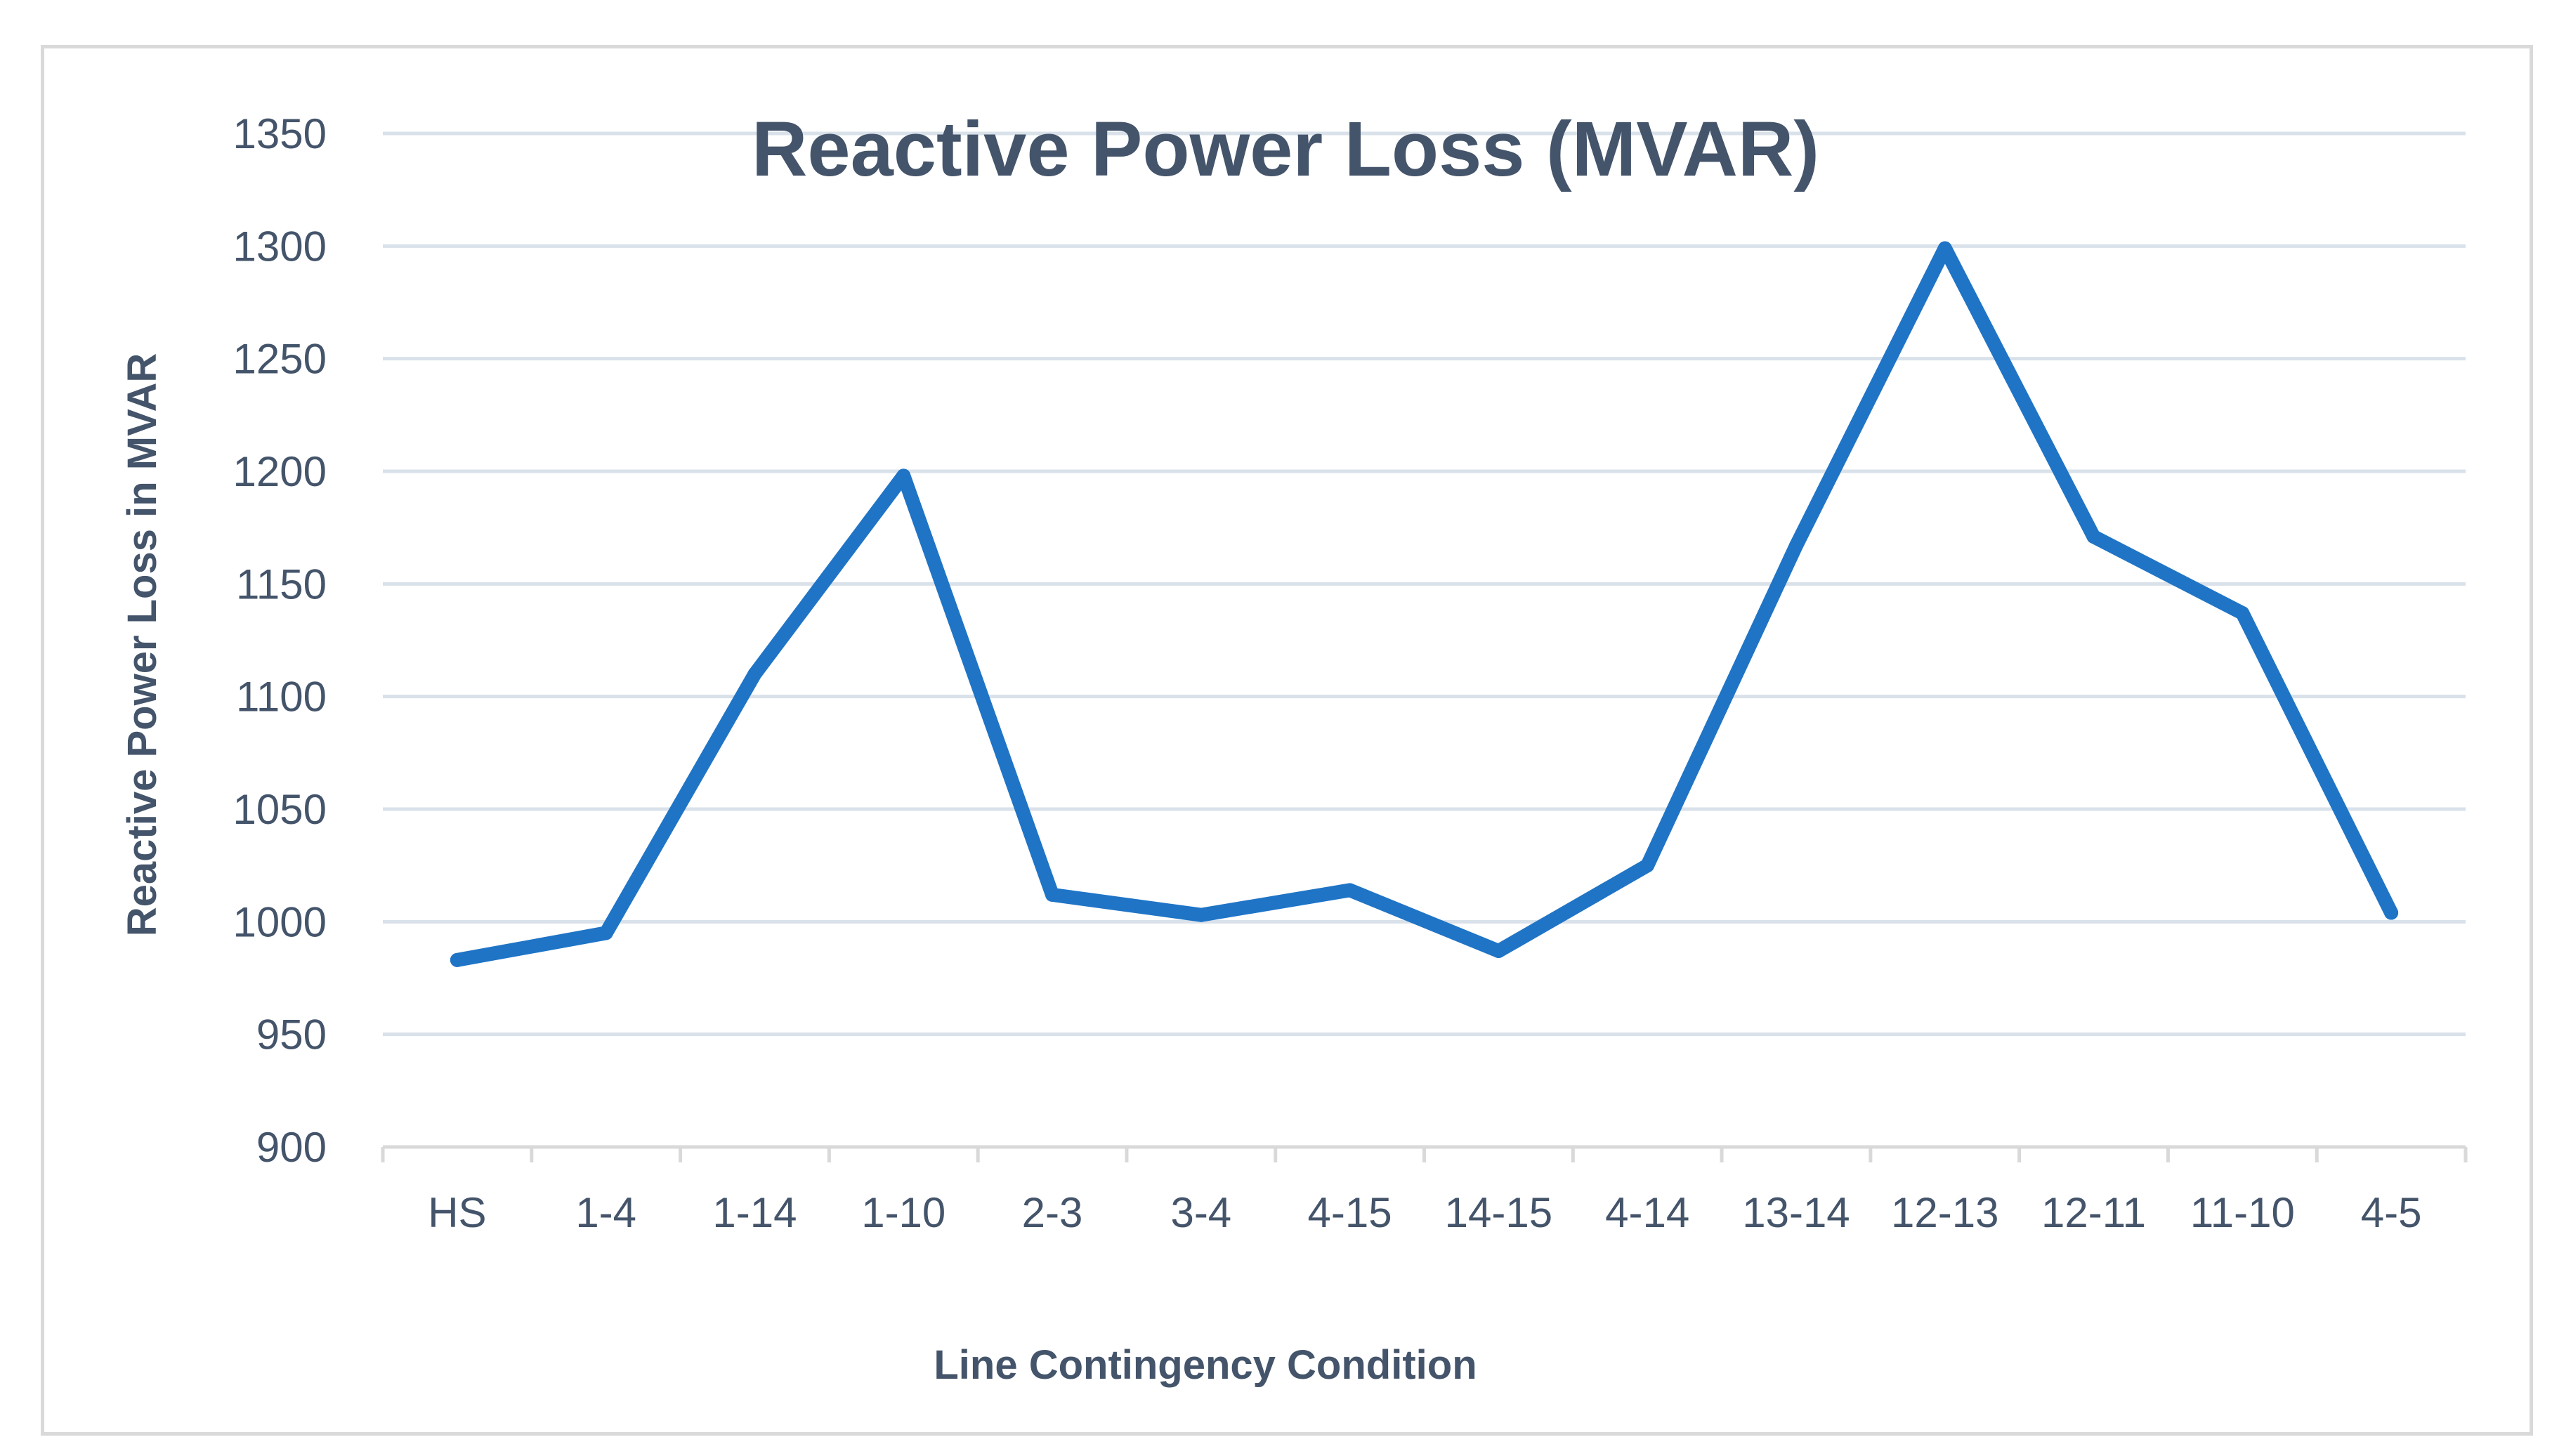 This screenshot has width=2552, height=1456. What do you see at coordinates (1052, 1212) in the screenshot?
I see `x-tick-label: 2-3` at bounding box center [1052, 1212].